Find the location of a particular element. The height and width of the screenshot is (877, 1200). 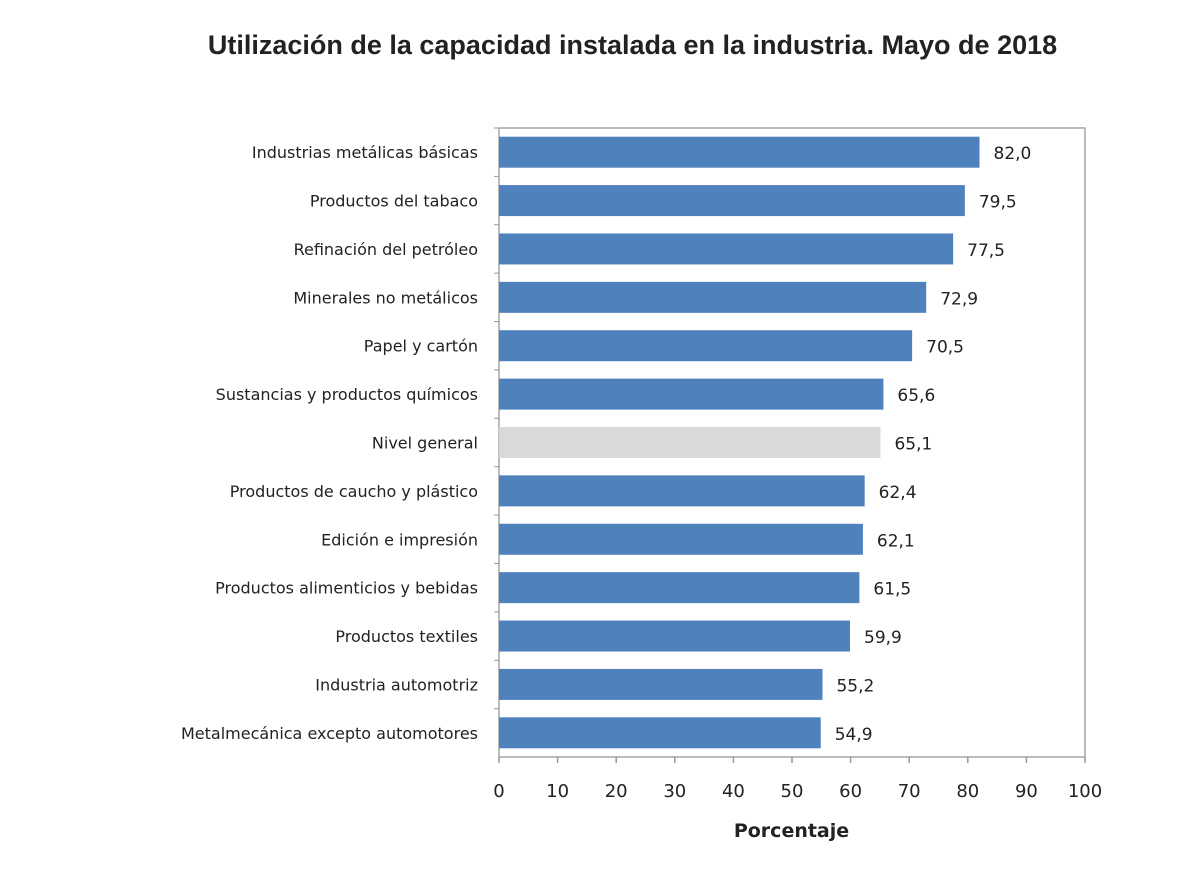

data-label-9: 61,5 is located at coordinates (892, 590).